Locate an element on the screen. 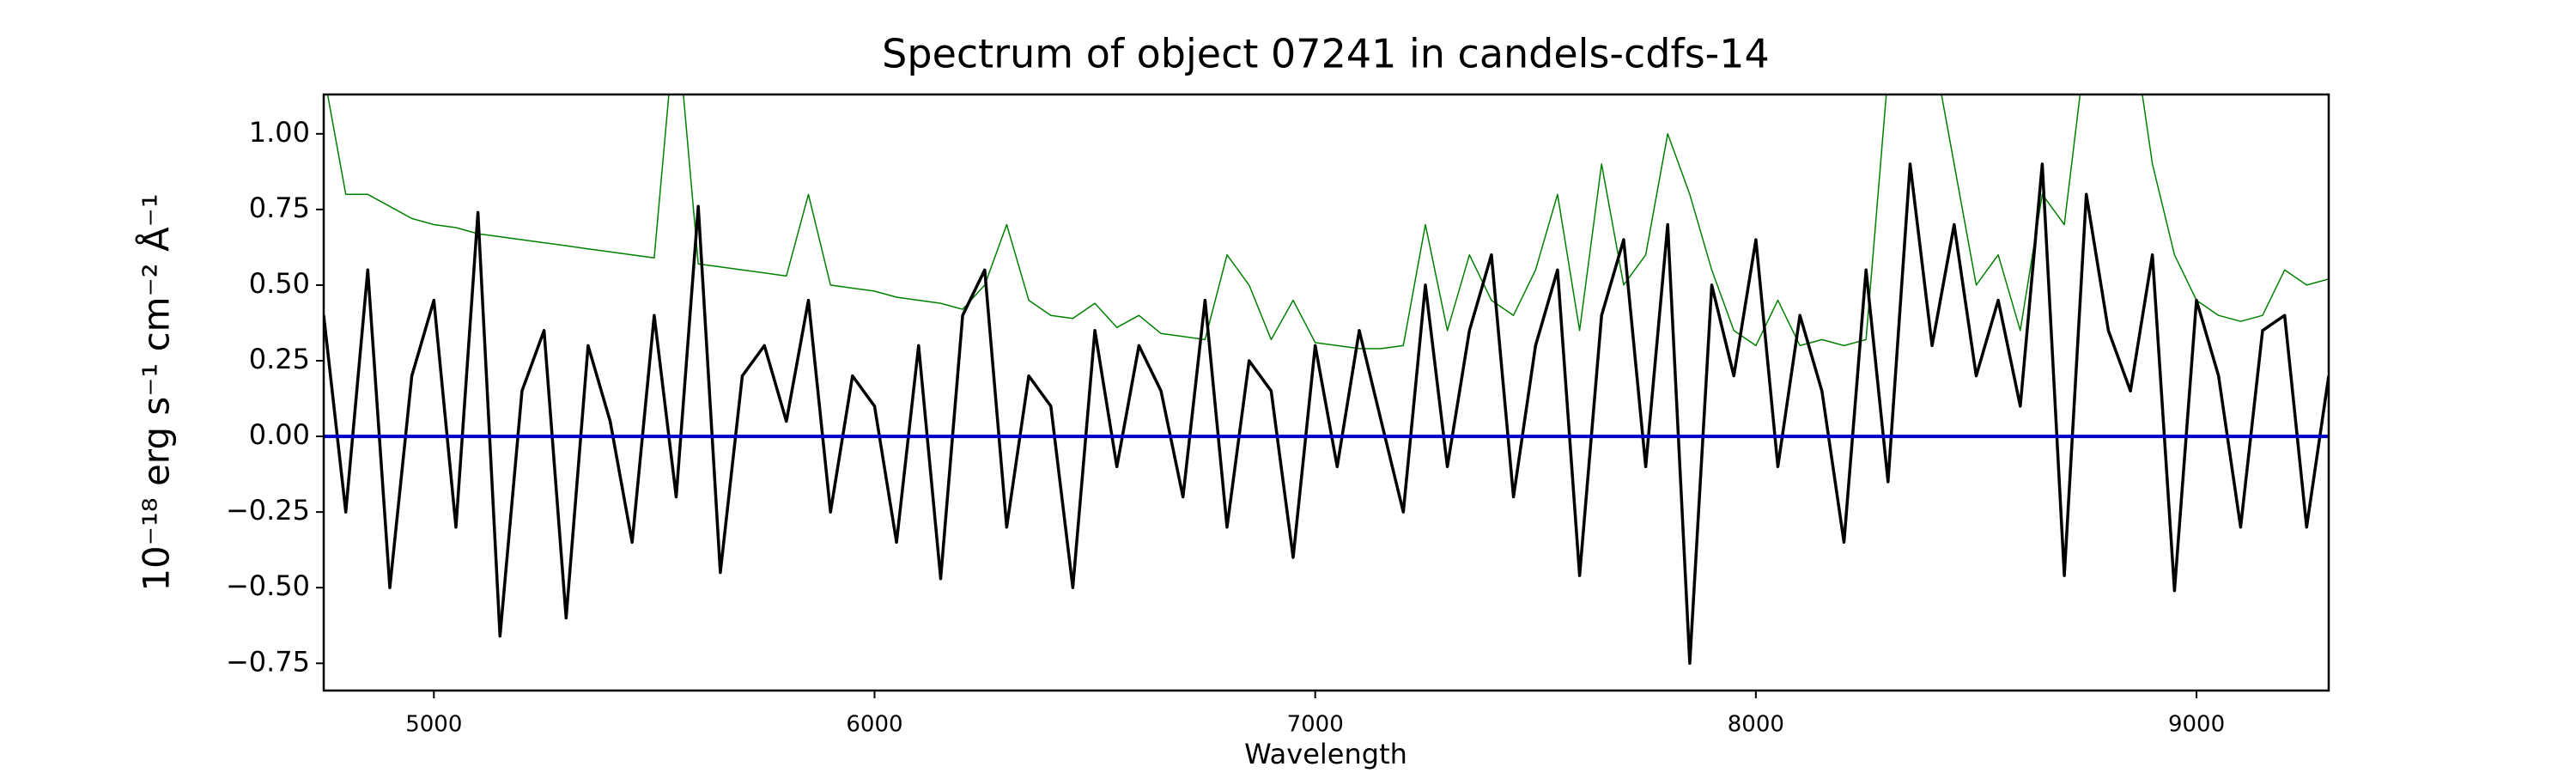  x-tick-label: 8000 is located at coordinates (1756, 725).